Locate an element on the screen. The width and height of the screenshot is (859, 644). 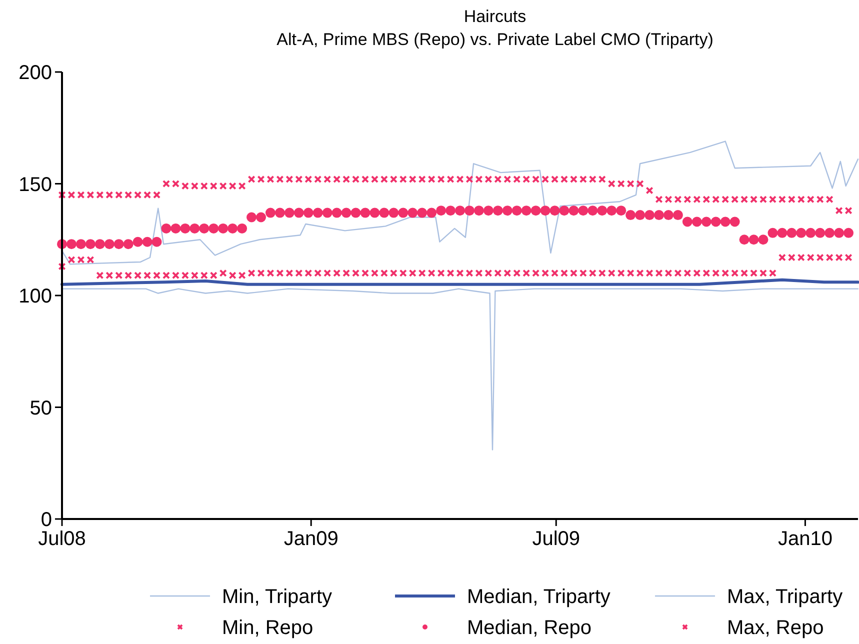
y-tick-label: 150 is located at coordinates (35, 185).